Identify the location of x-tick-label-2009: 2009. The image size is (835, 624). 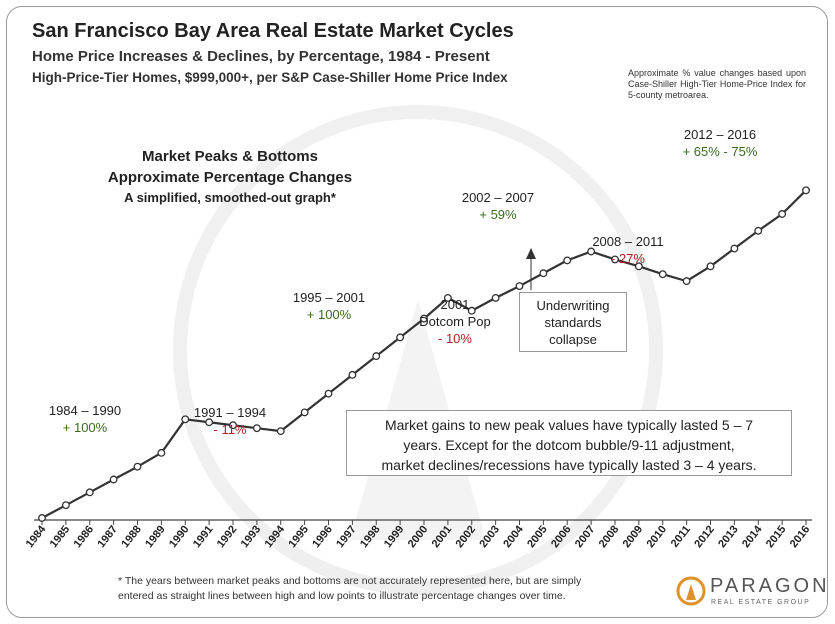
(633, 536).